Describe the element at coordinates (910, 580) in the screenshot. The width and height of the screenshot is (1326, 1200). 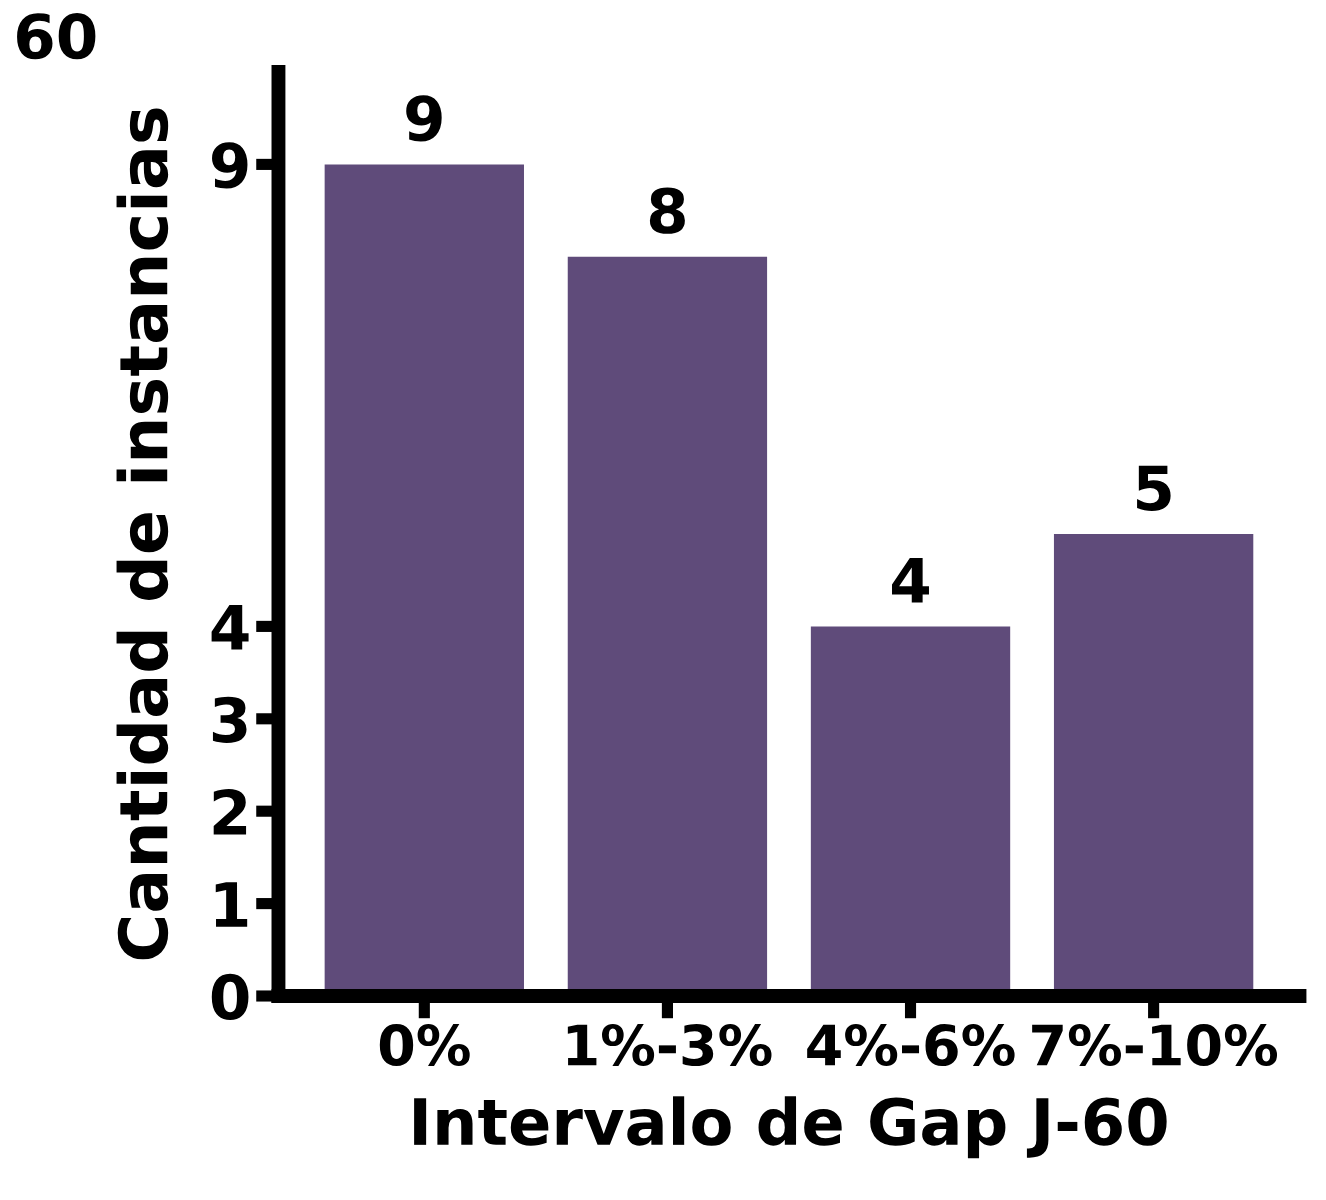
I see `data-label: 4` at that location.